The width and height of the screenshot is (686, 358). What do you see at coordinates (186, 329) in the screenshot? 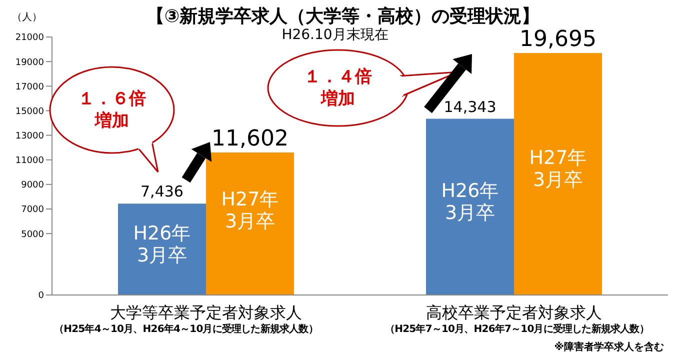
I see `text: （H25年4～10月、H26年4～10月に受理した新規求人数）` at bounding box center [186, 329].